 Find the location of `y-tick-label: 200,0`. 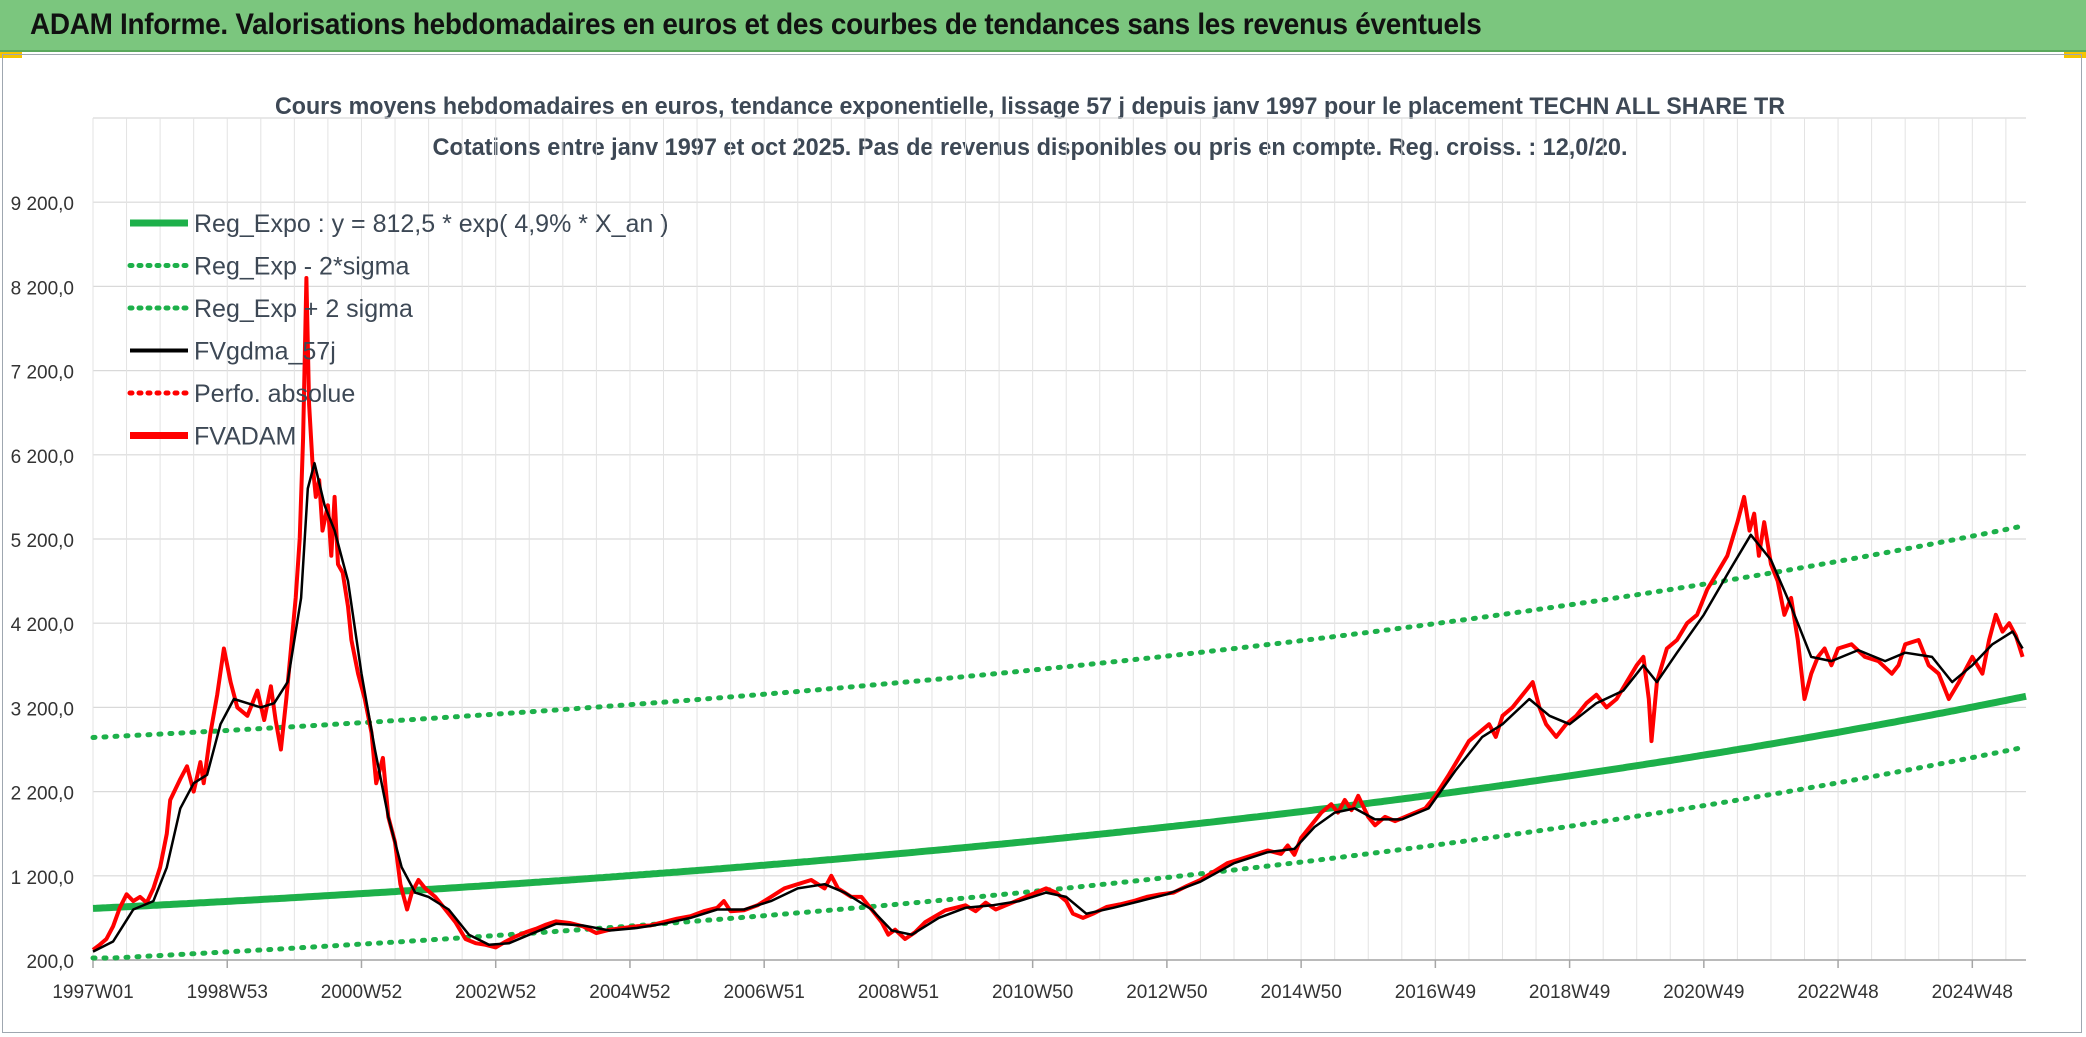

y-tick-label: 200,0 is located at coordinates (50, 962).